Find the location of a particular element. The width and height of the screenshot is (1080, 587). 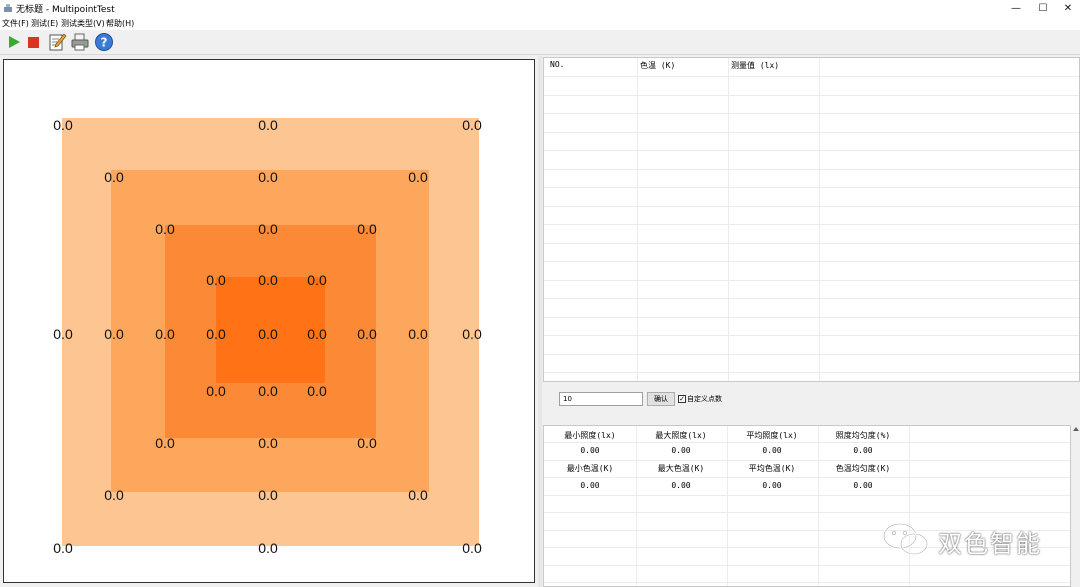

menu-test-type: 测试类型(V) is located at coordinates (83, 23).